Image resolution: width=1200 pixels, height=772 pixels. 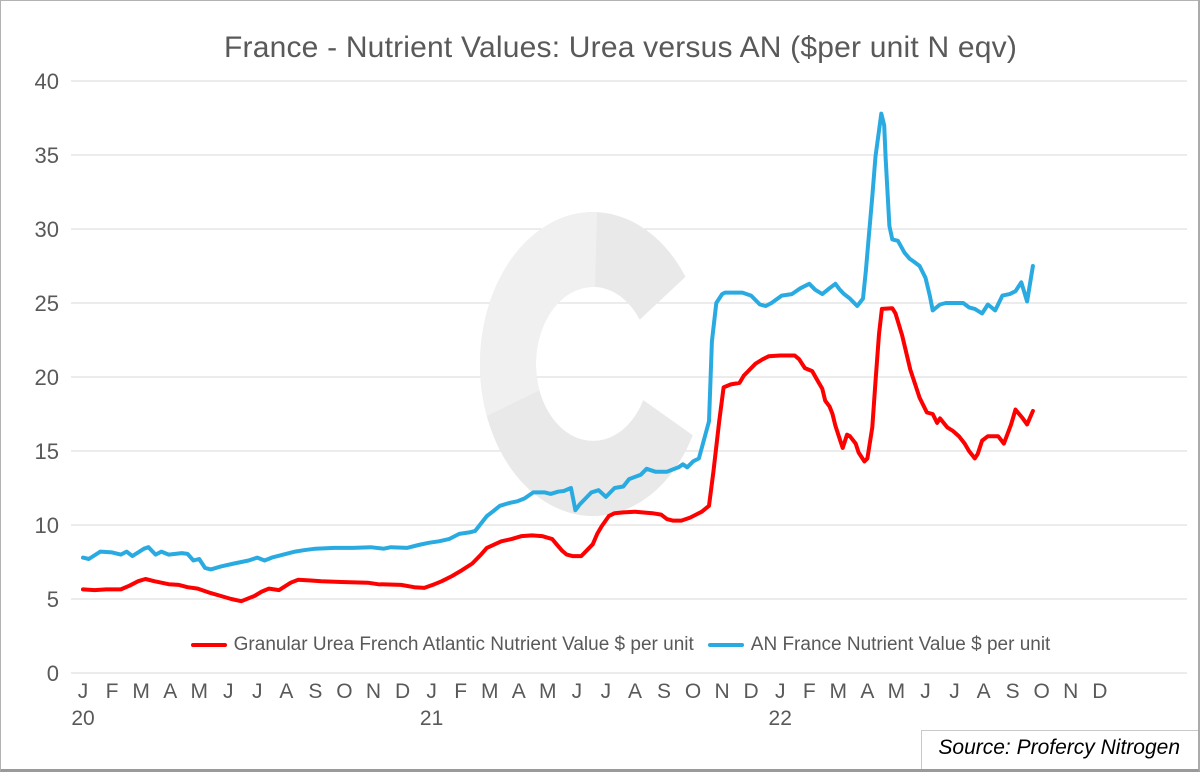 What do you see at coordinates (780, 718) in the screenshot?
I see `x-year-label: 22` at bounding box center [780, 718].